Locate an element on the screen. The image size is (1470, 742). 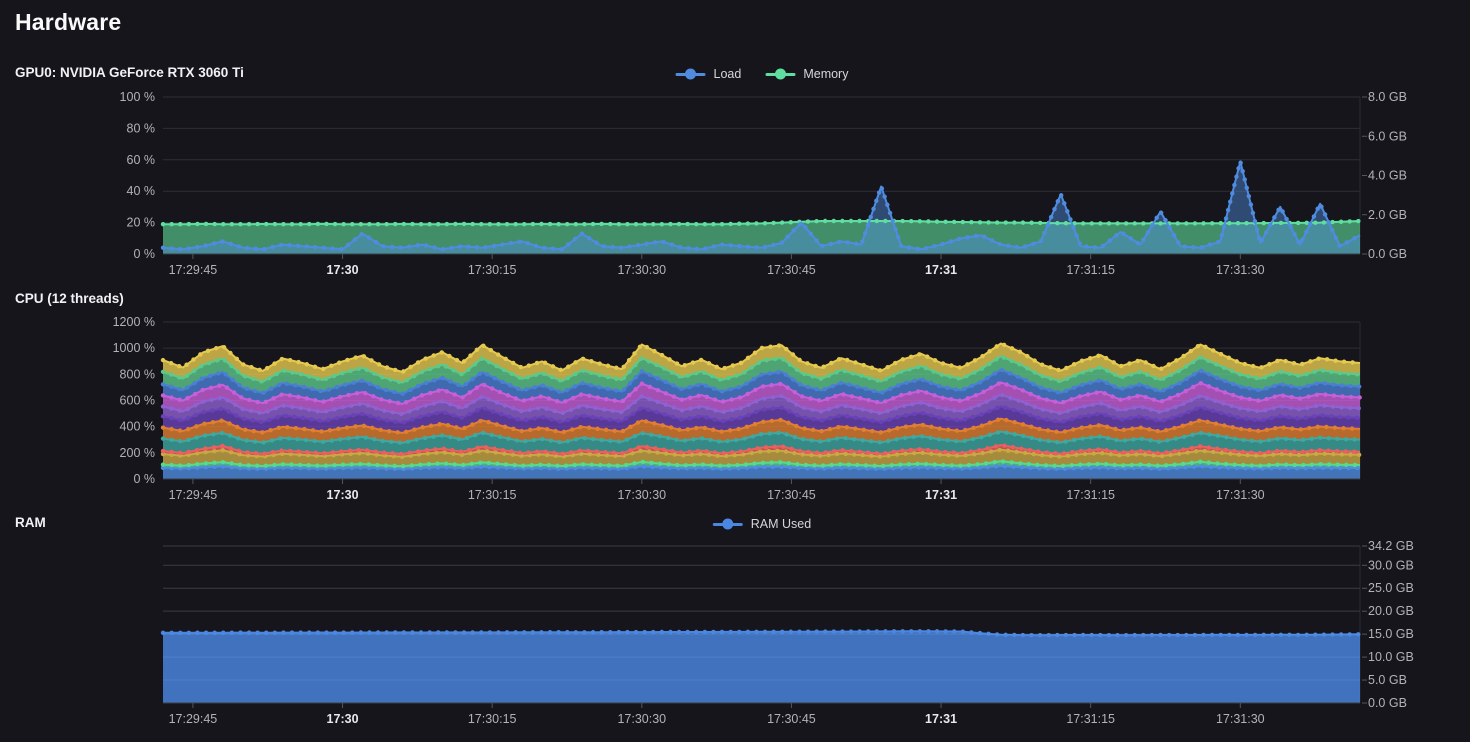
legend-item-memory: Memory is located at coordinates (806, 74).